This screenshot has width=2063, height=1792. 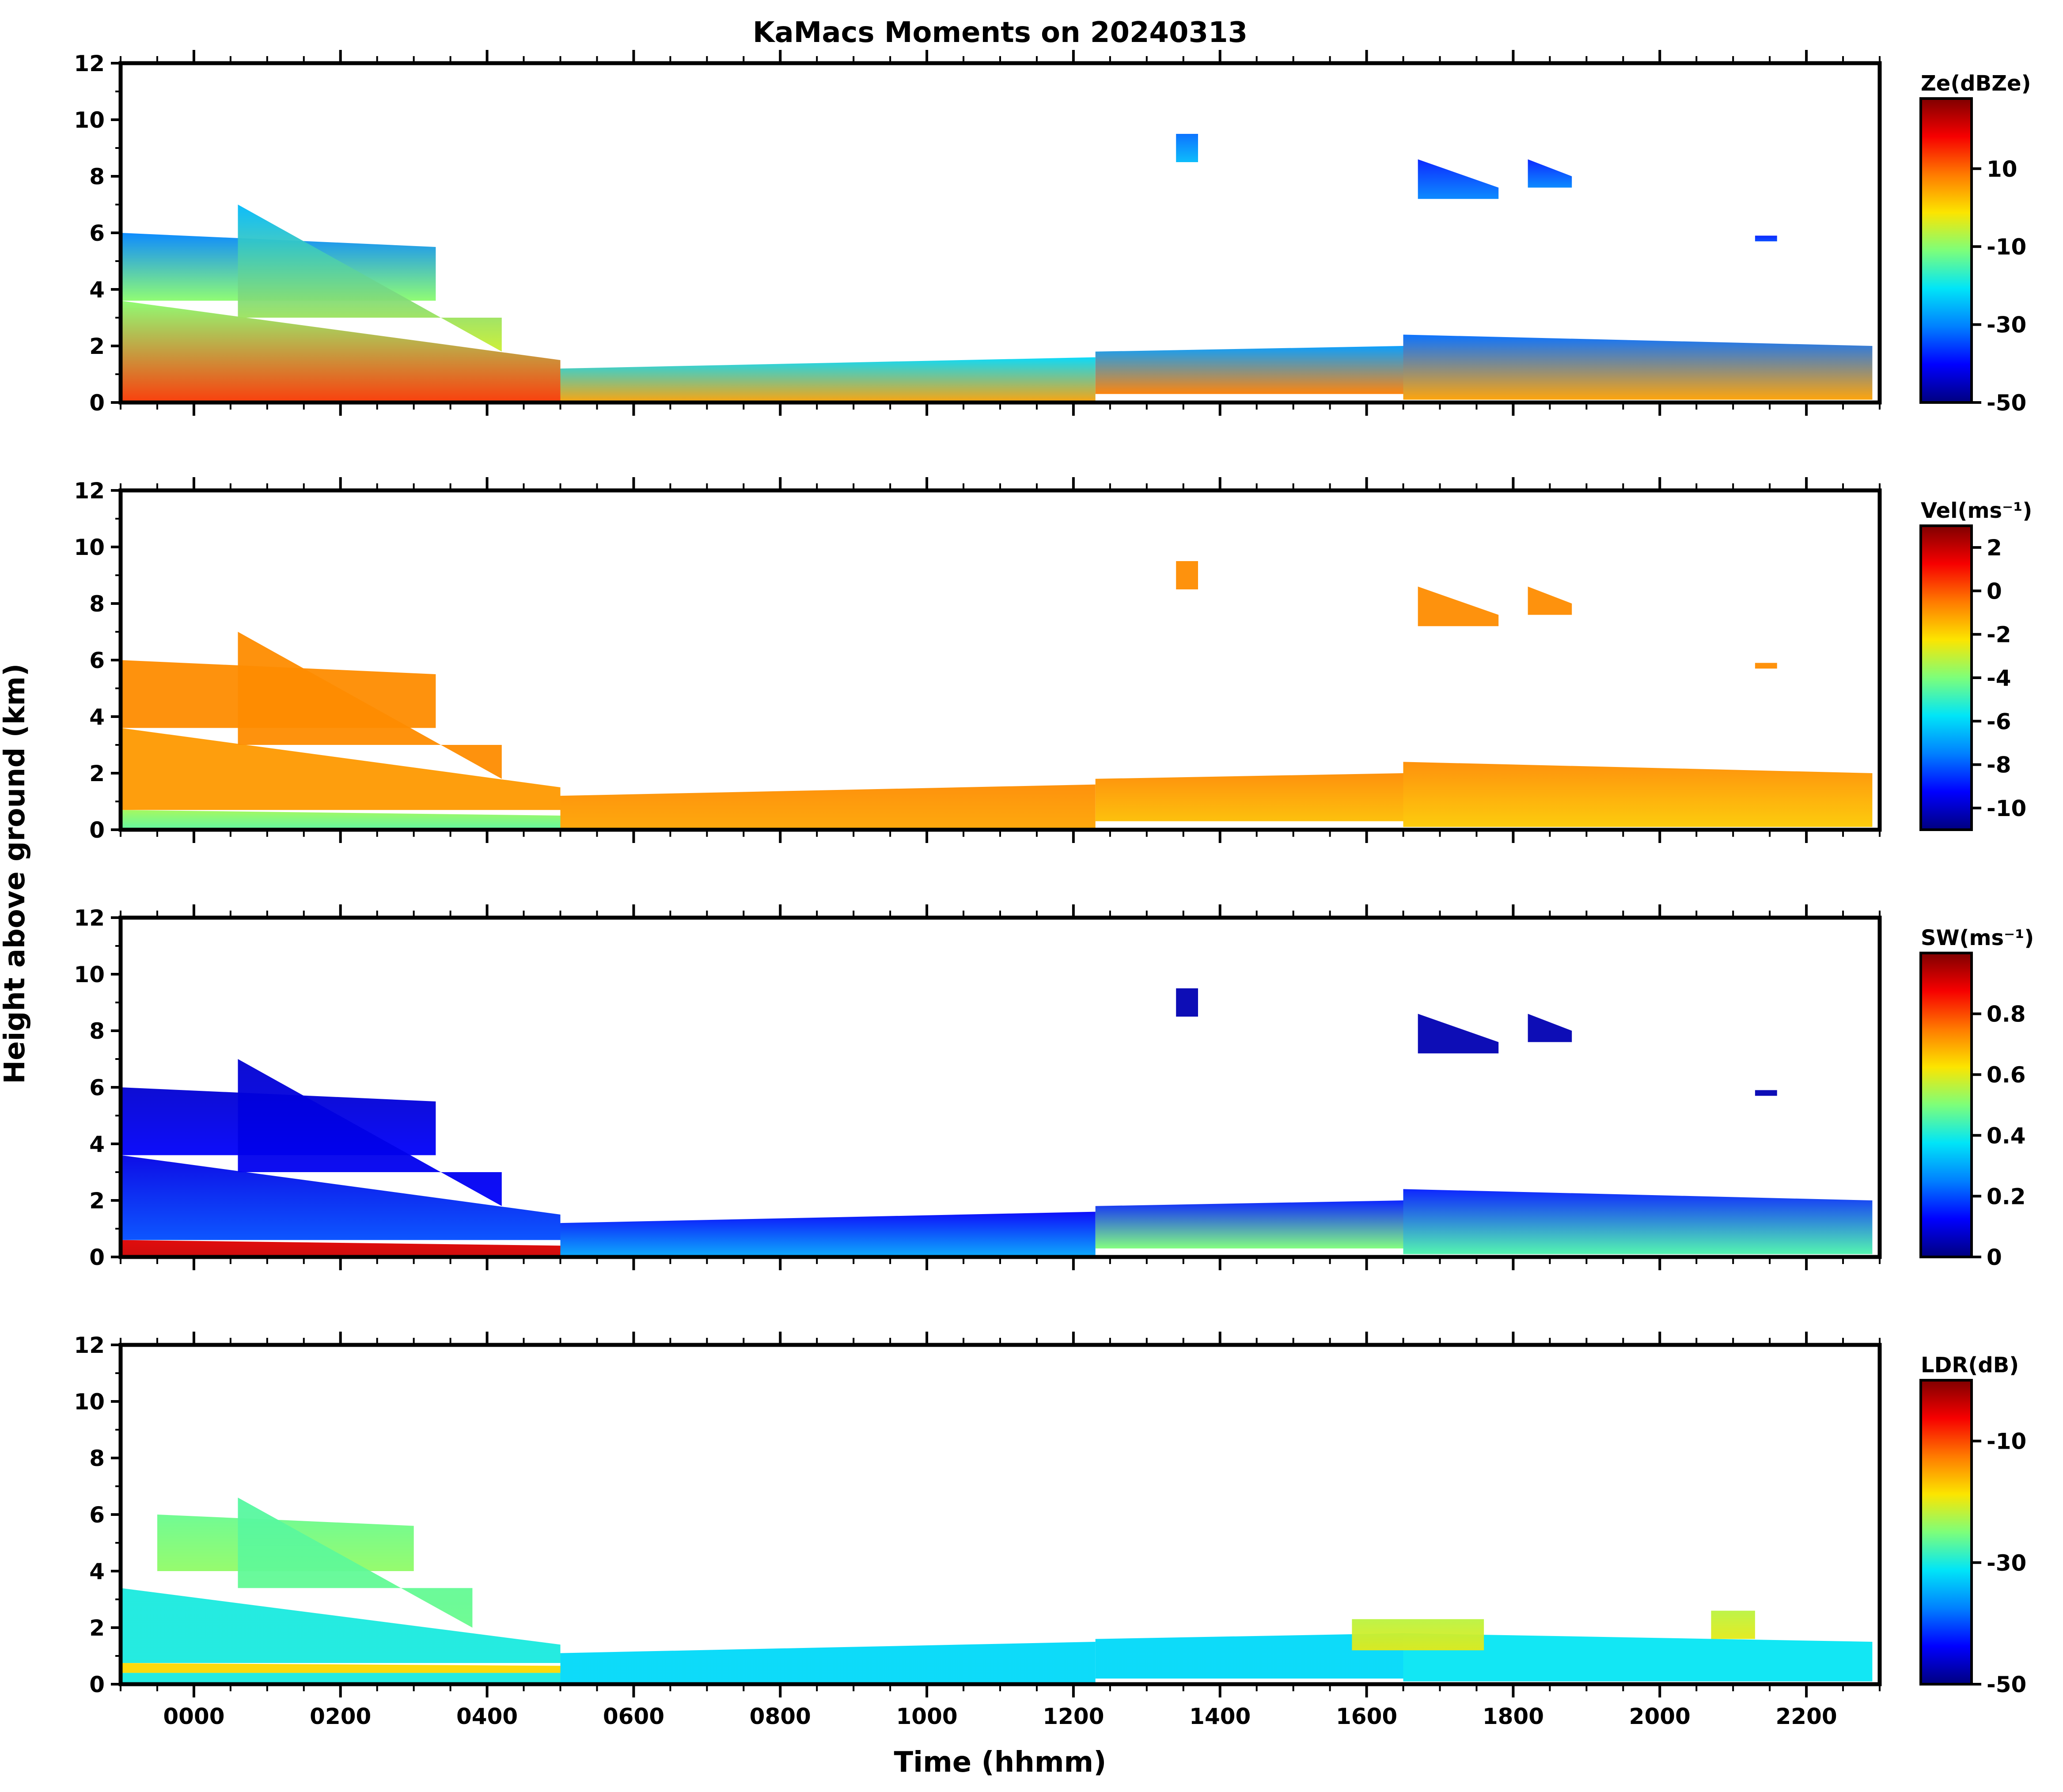 I want to click on x-tick-label: 0800, so click(x=781, y=1716).